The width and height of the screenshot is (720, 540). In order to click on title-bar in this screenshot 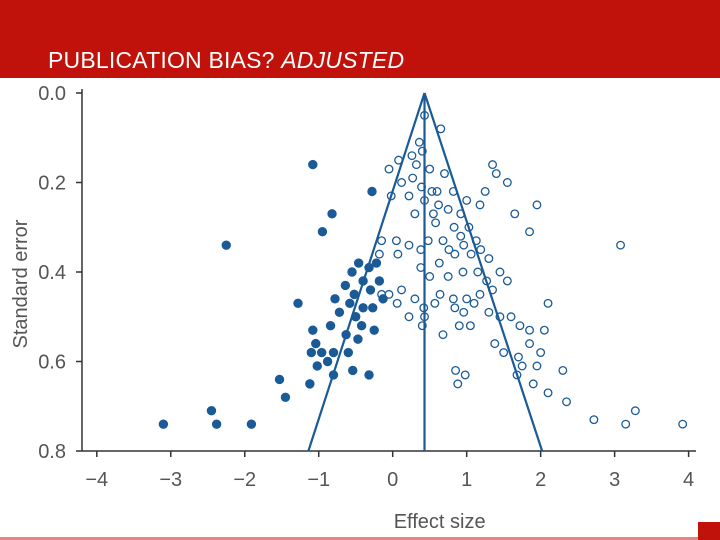, I will do `click(360, 39)`.